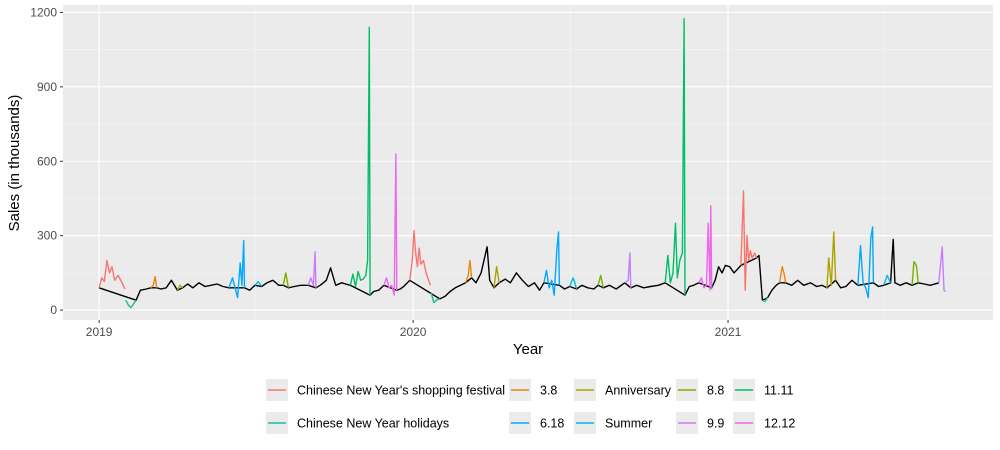 This screenshot has width=1000, height=450. I want to click on x-tick-label: 2019, so click(99, 332).